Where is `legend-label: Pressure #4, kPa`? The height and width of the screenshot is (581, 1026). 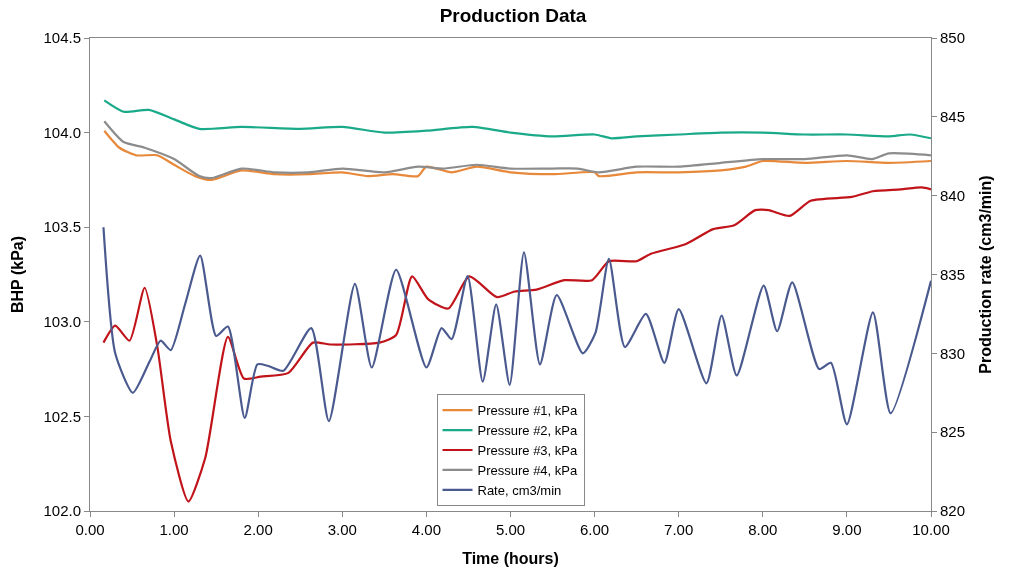 legend-label: Pressure #4, kPa is located at coordinates (527, 470).